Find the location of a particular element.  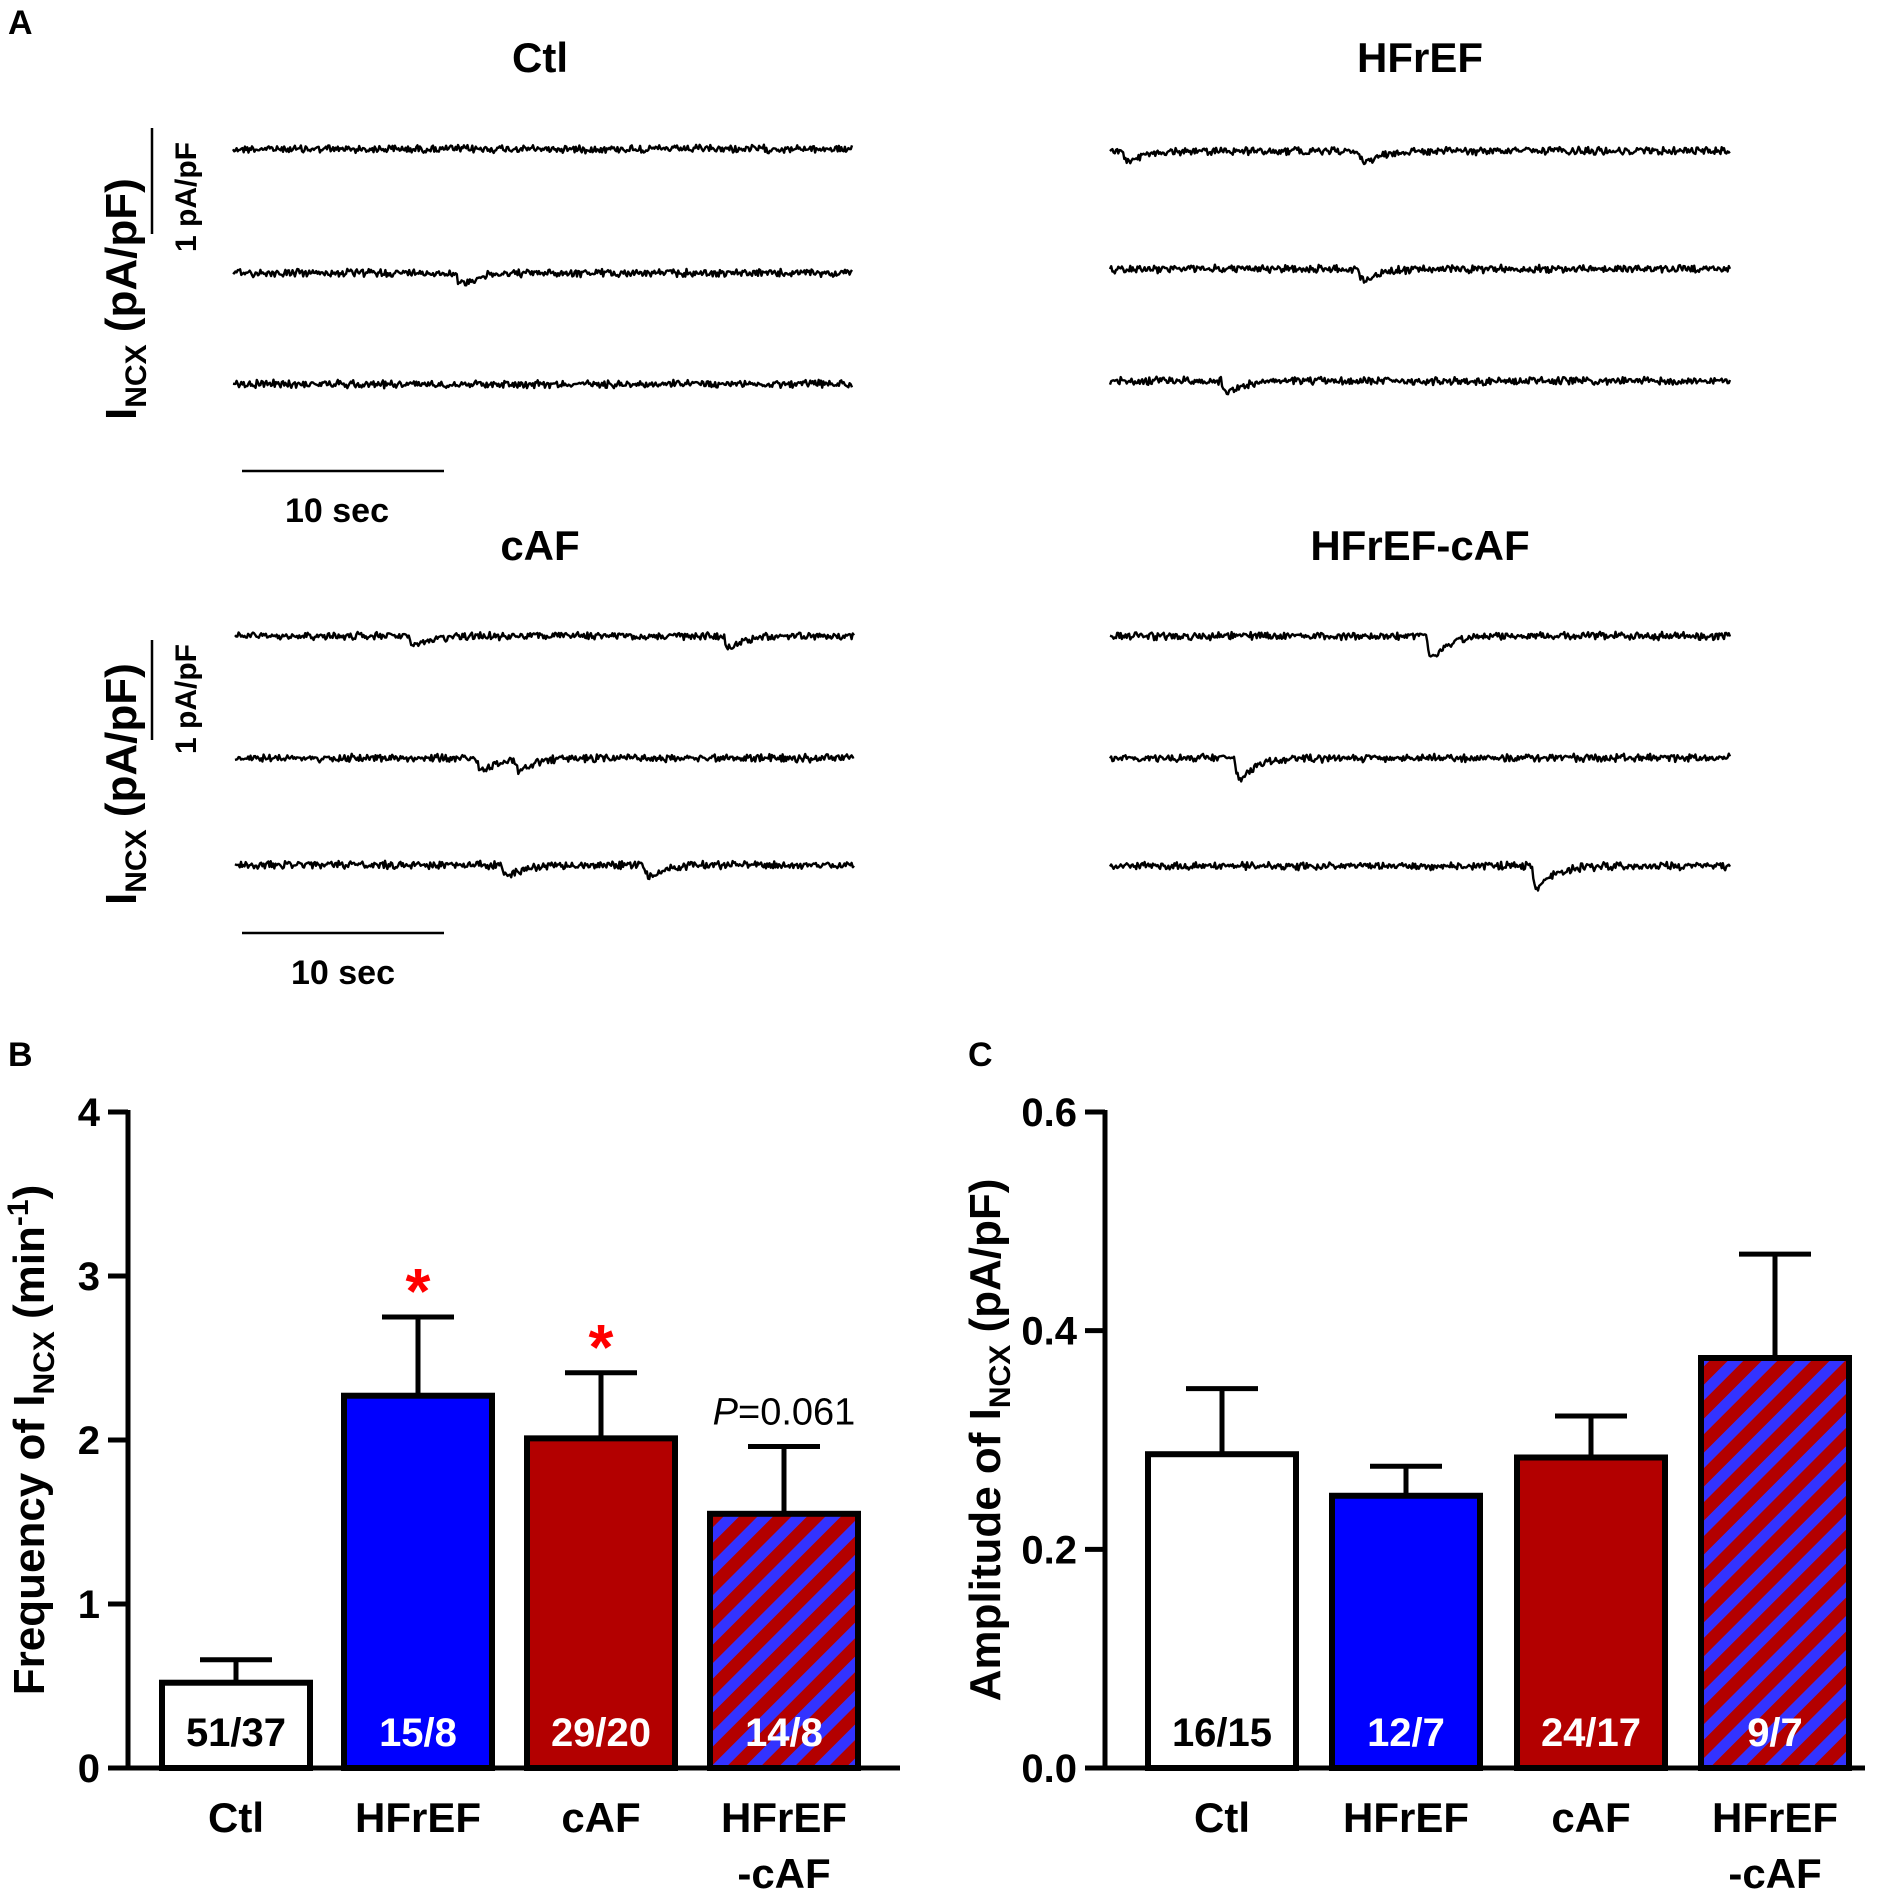

scale-label-horizontal-bottom: 10 sec is located at coordinates (343, 973).